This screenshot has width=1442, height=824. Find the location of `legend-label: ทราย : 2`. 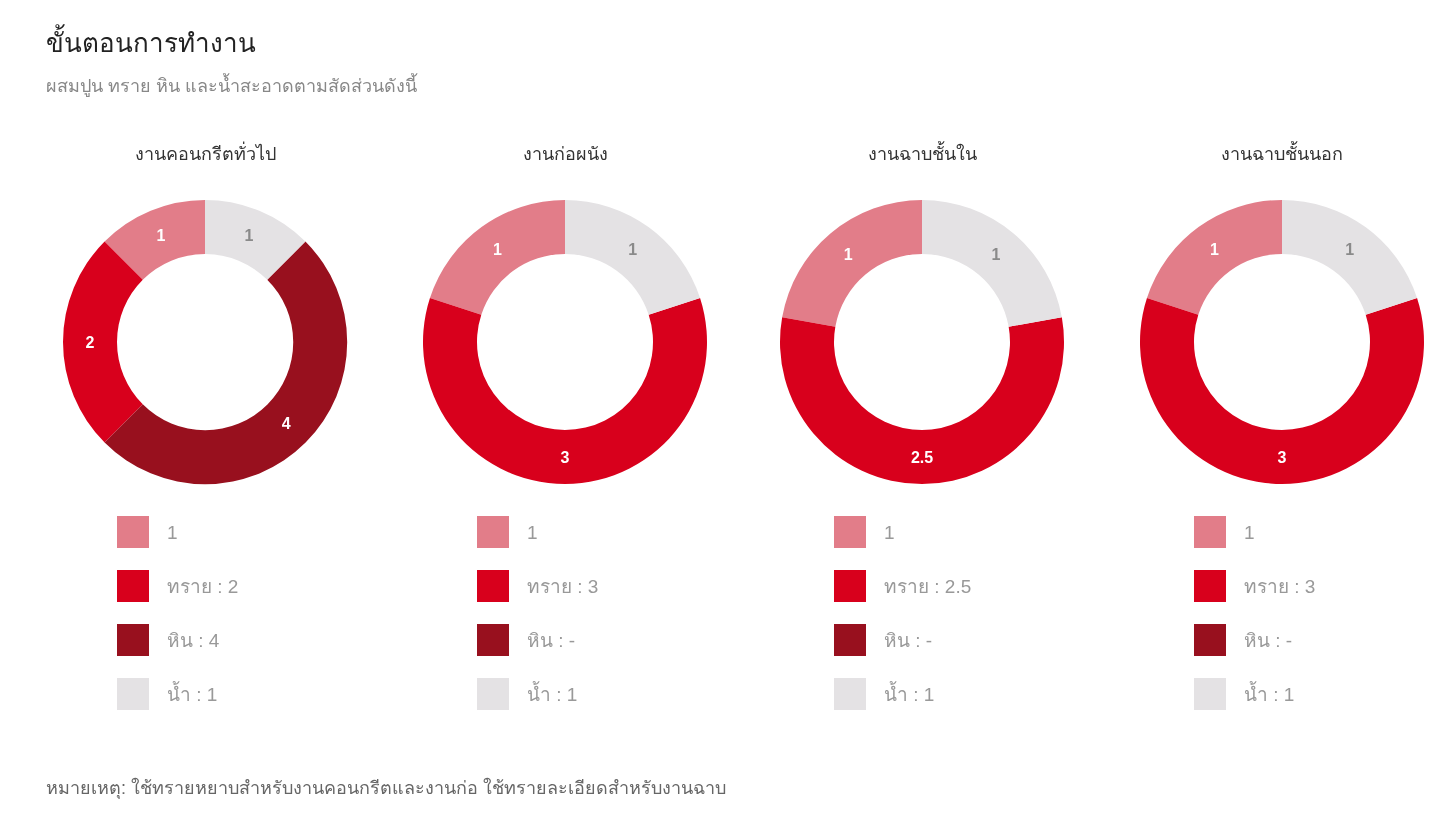

legend-label: ทราย : 2 is located at coordinates (203, 586).